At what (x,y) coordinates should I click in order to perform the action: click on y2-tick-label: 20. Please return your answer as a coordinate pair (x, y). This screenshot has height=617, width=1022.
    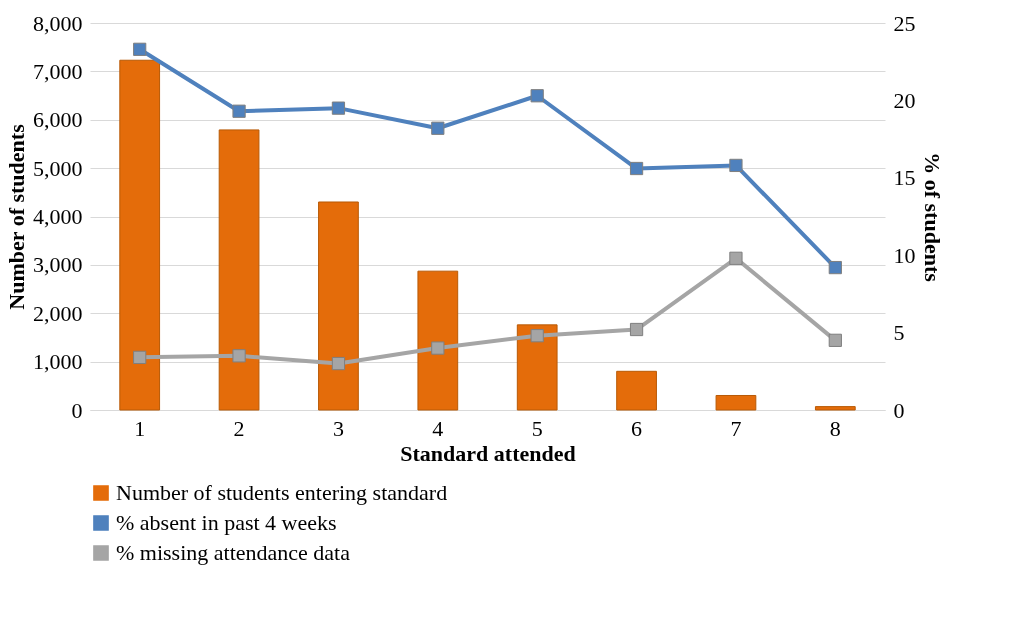
    Looking at the image, I should click on (904, 100).